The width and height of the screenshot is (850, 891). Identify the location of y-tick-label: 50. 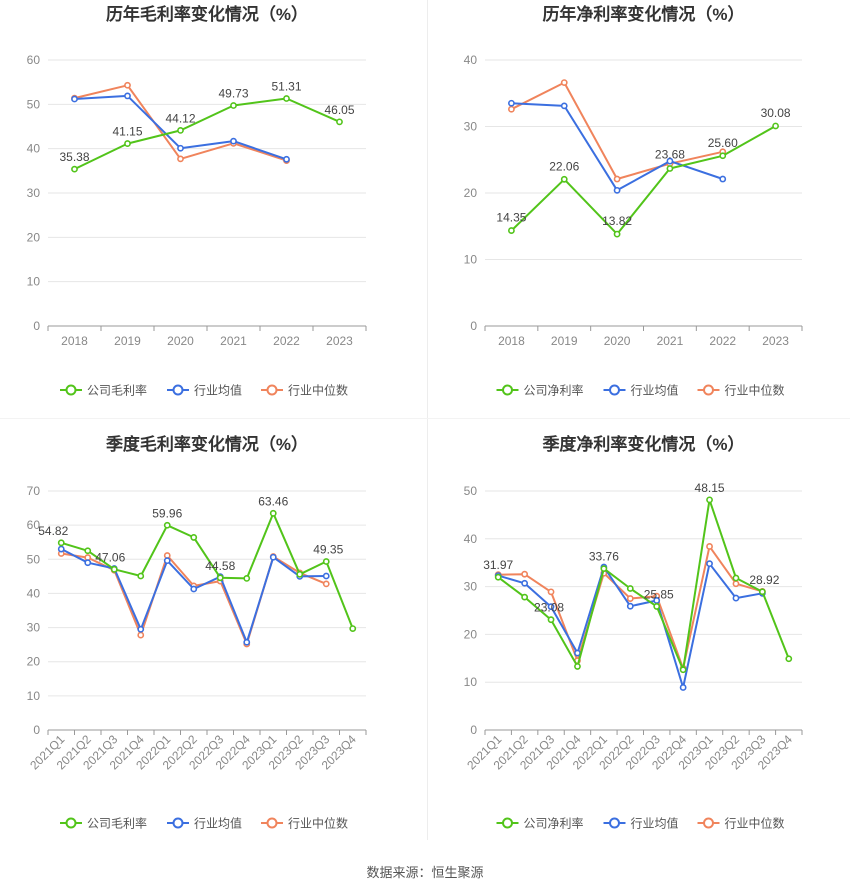
(34, 104).